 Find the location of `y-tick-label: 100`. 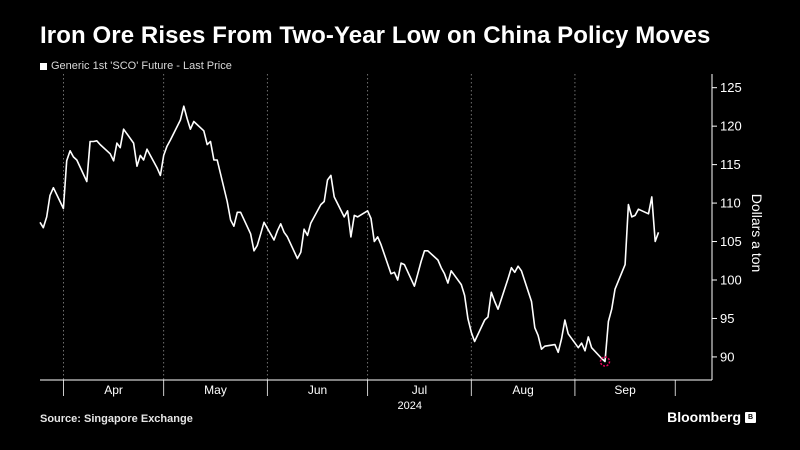

y-tick-label: 100 is located at coordinates (731, 280).